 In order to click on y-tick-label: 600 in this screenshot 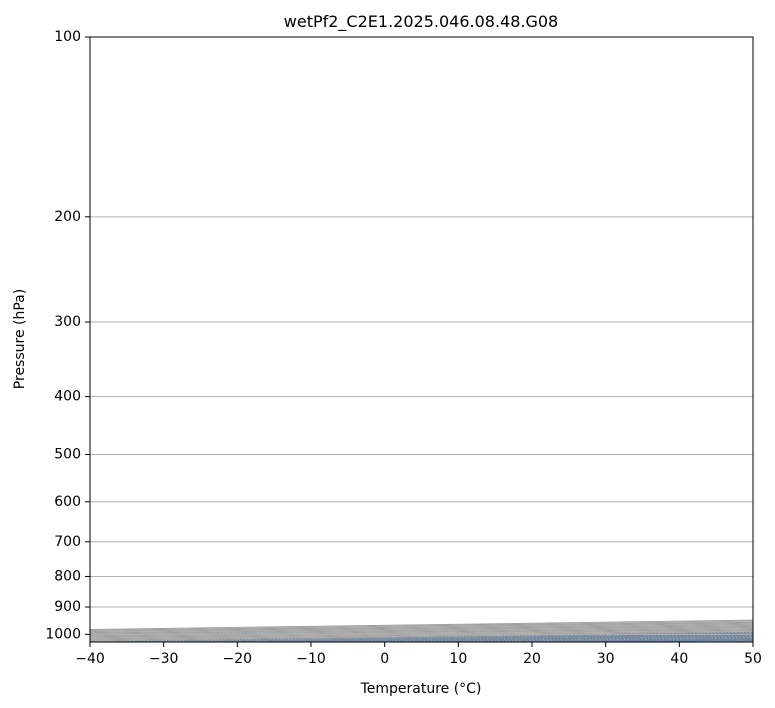, I will do `click(67, 502)`.